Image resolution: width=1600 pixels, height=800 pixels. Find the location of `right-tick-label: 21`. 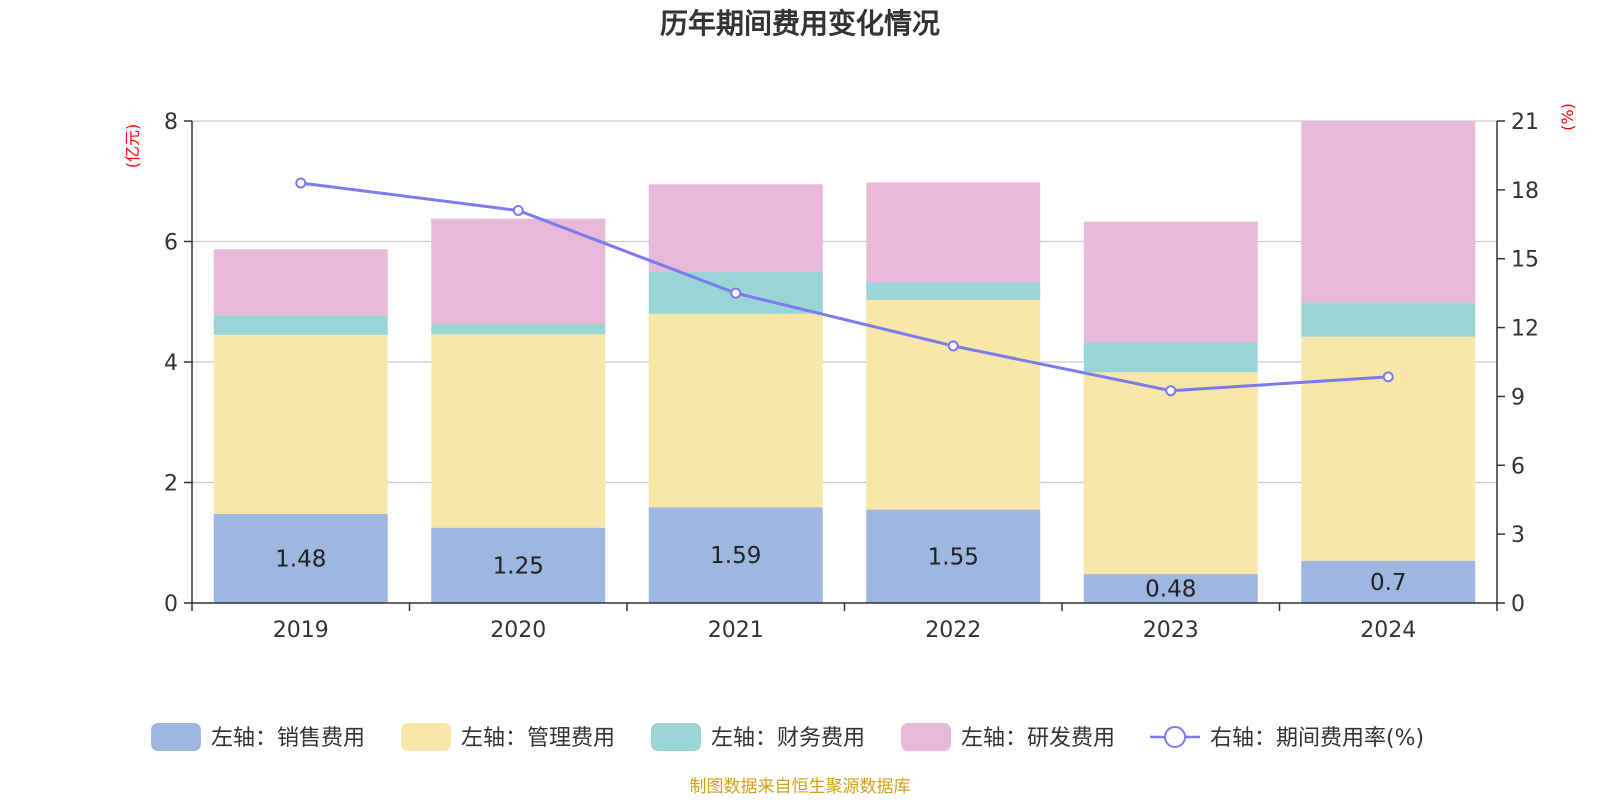

right-tick-label: 21 is located at coordinates (1525, 122).